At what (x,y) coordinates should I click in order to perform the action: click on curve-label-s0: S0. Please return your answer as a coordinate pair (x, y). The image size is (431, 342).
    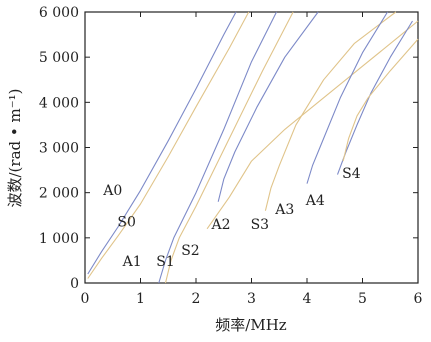
    Looking at the image, I should click on (126, 223).